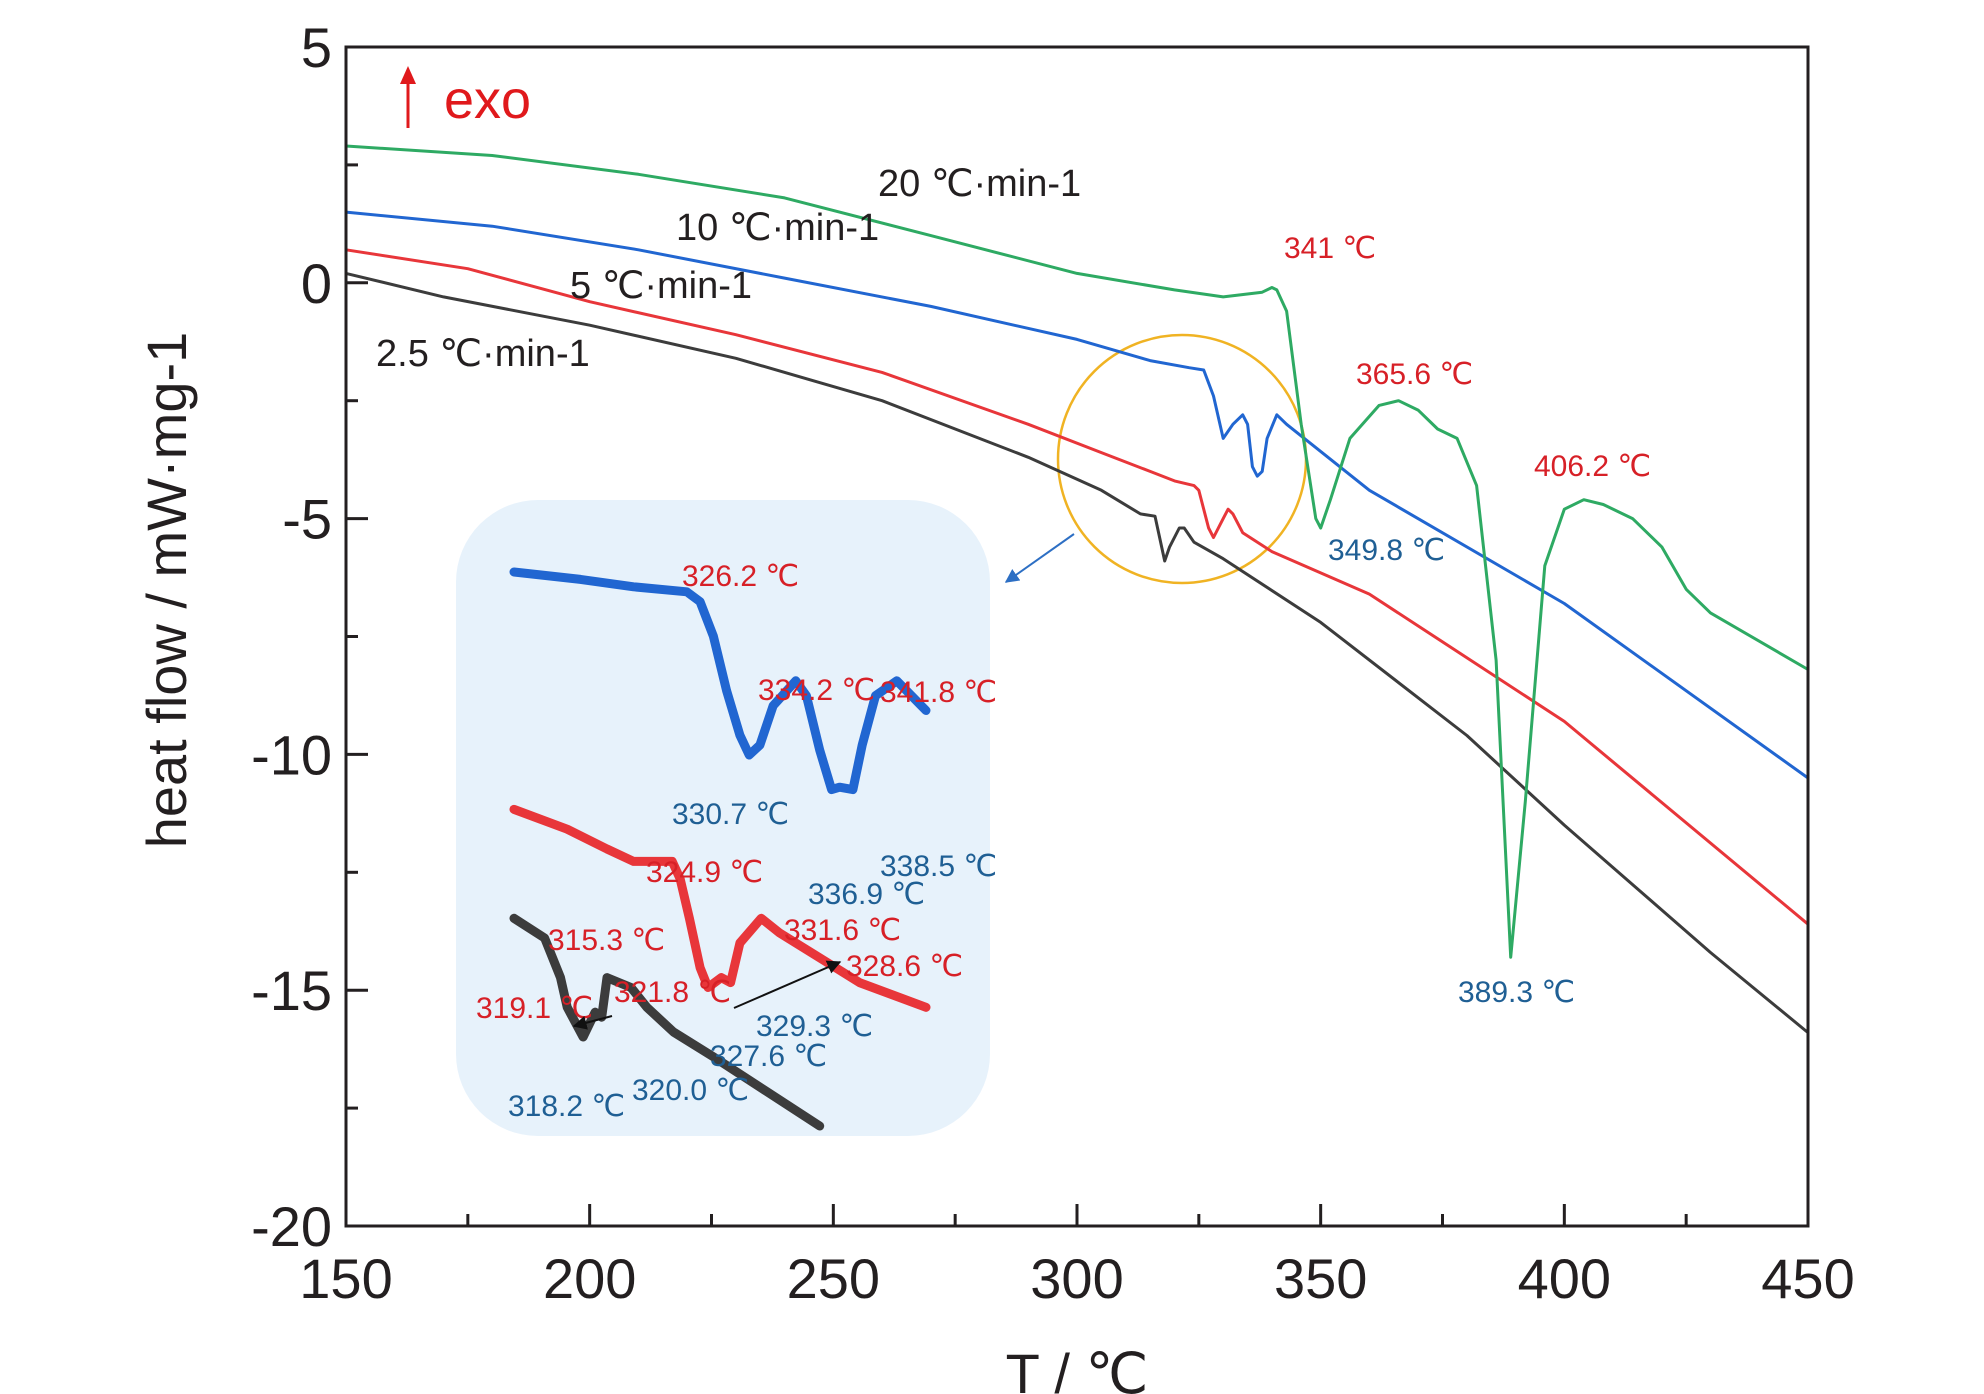  What do you see at coordinates (307, 519) in the screenshot?
I see `y-tick-label: -5` at bounding box center [307, 519].